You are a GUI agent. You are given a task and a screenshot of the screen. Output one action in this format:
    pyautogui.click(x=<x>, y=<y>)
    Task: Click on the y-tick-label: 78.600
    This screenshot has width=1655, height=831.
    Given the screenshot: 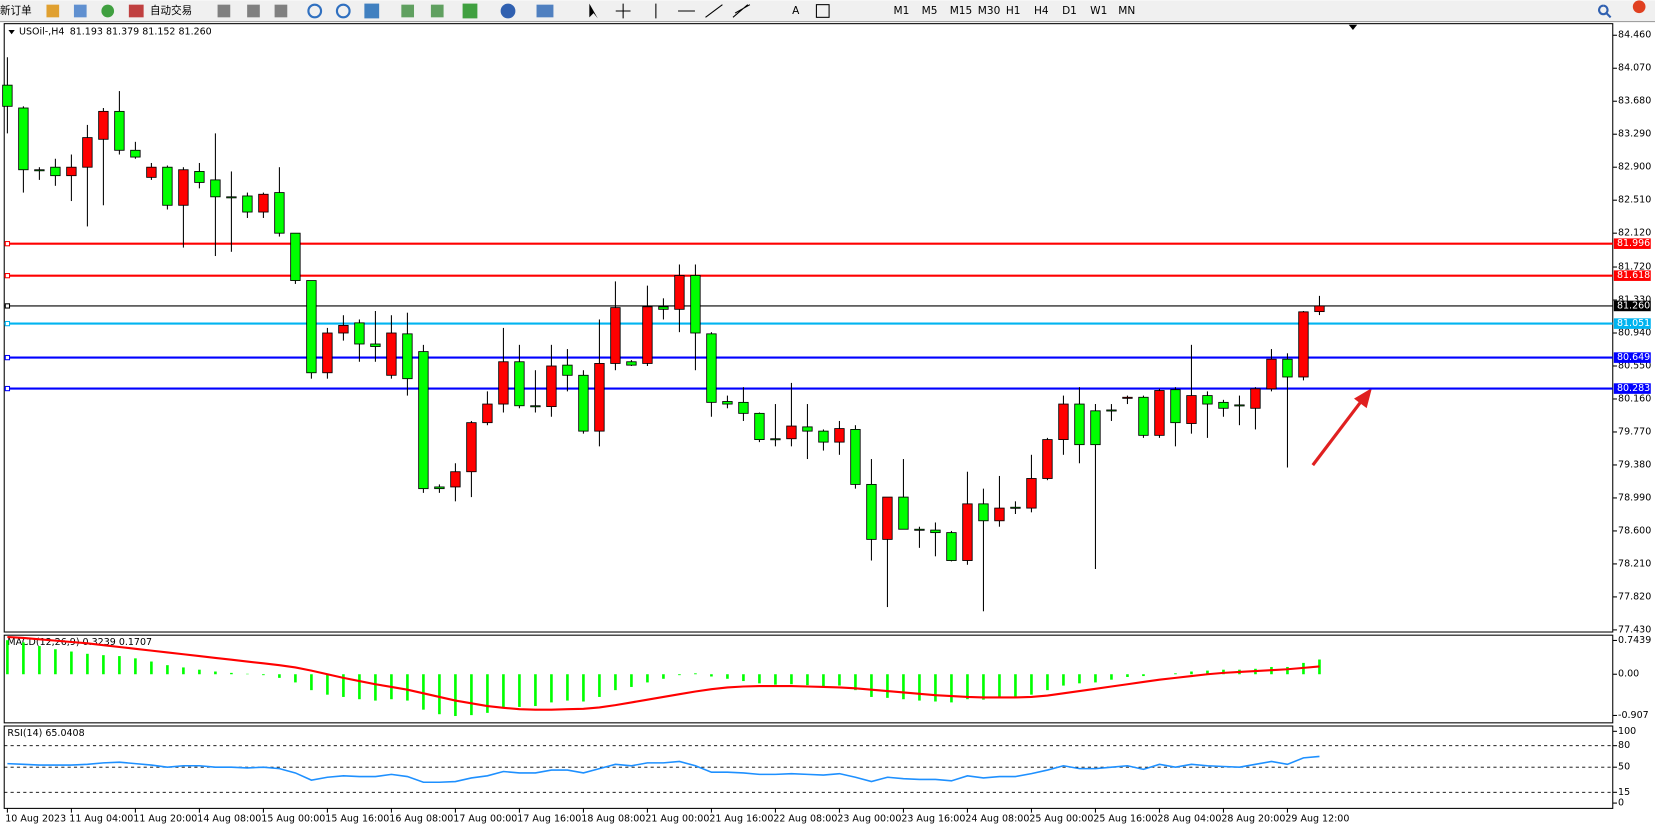 What is the action you would take?
    pyautogui.click(x=1634, y=530)
    